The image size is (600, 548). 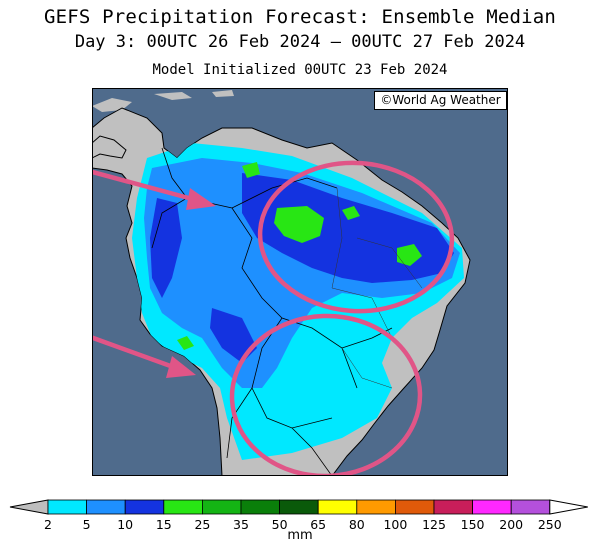 What do you see at coordinates (201, 199) in the screenshot?
I see `arrow-northwest-head` at bounding box center [201, 199].